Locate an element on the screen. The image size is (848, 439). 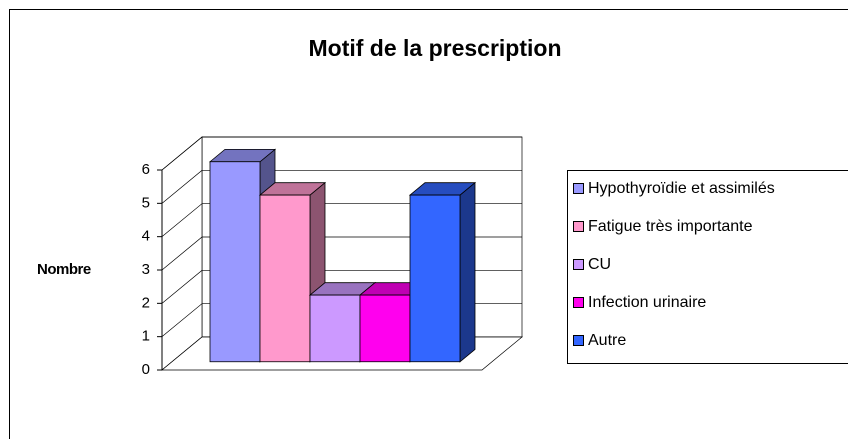
legend-label: Autre is located at coordinates (607, 340).